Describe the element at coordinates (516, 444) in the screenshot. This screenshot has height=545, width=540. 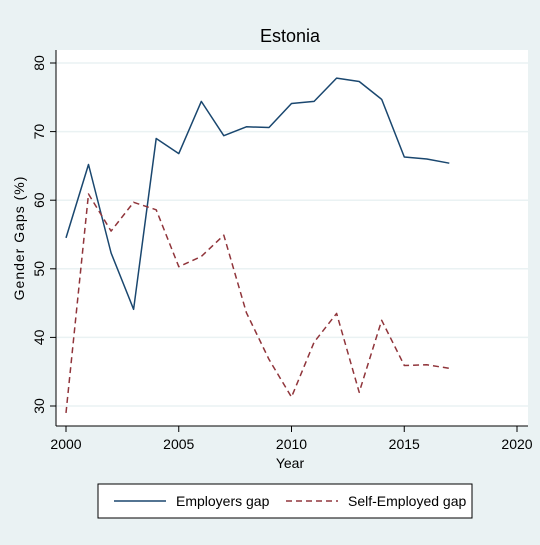
I see `tick-label-x-2020: 2020` at that location.